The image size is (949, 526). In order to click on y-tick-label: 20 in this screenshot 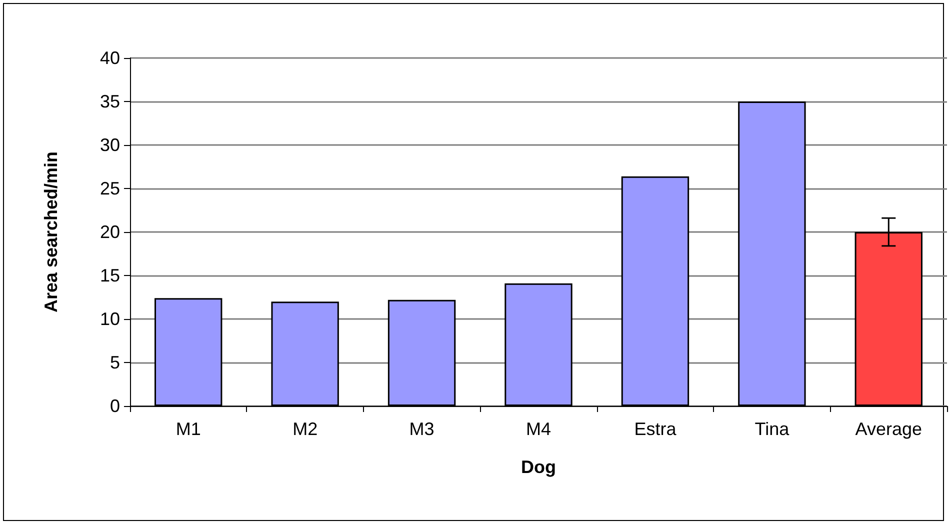, I will do `click(110, 232)`.